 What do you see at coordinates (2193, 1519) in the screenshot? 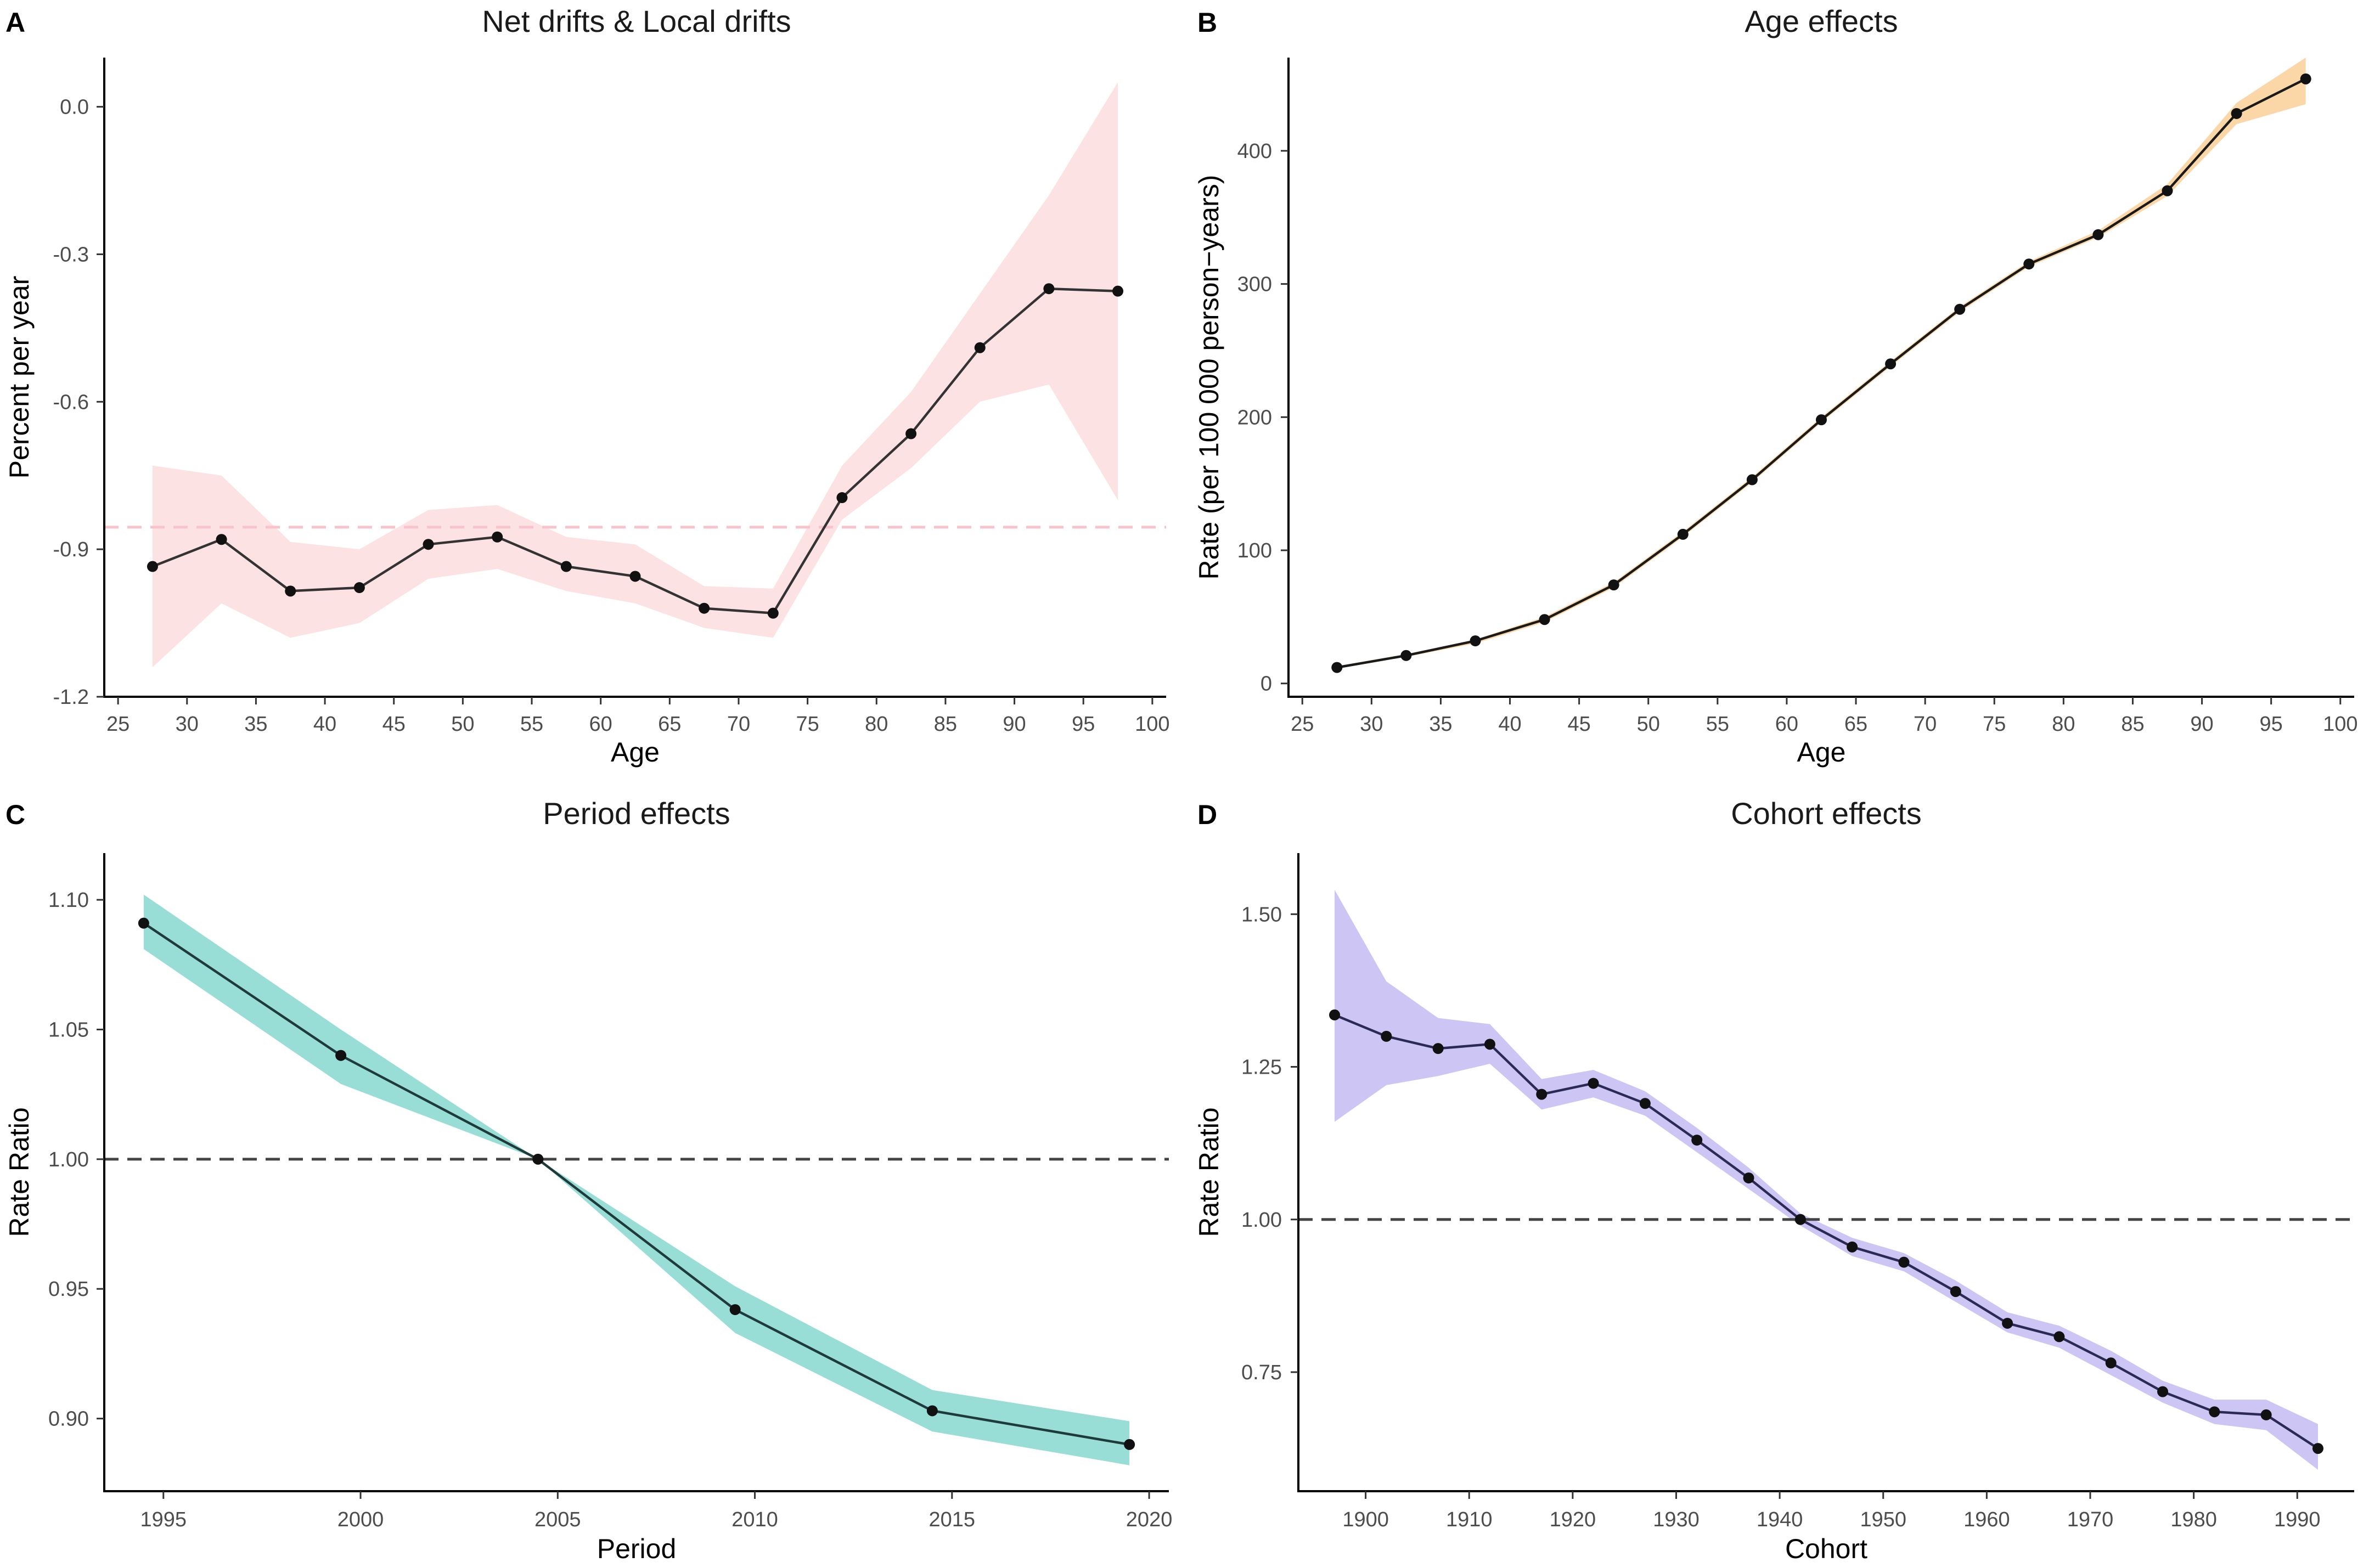
I see `x-tick-label: 1980` at bounding box center [2193, 1519].